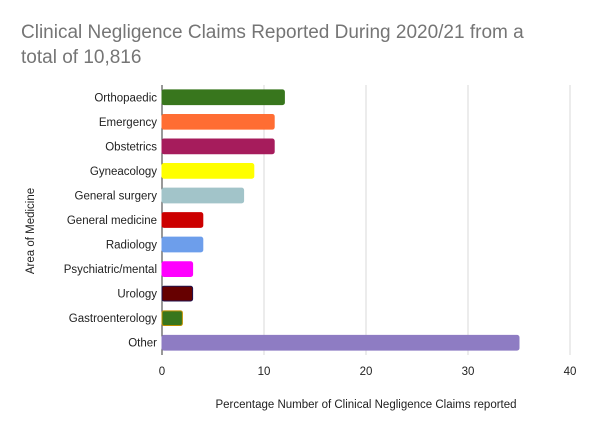  I want to click on category-label: Orthopaedic, so click(125, 98).